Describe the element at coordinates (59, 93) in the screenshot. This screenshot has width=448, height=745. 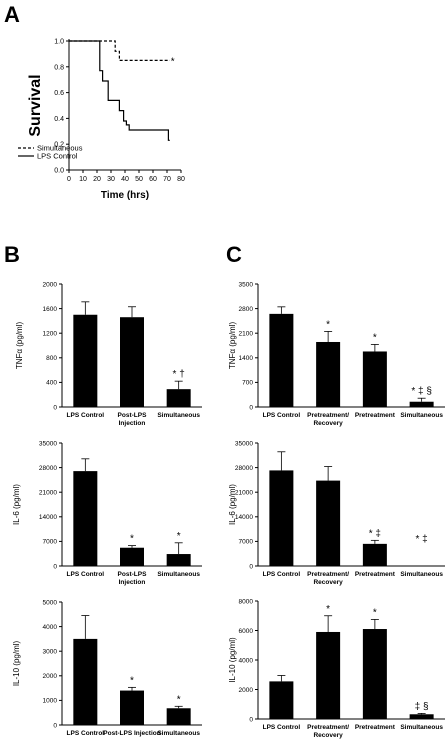
I see `y-tick-label: 0.6` at that location.